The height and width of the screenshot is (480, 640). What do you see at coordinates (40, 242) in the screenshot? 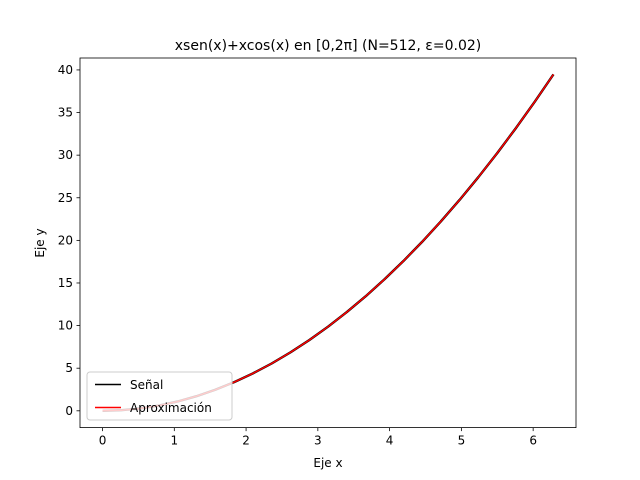
I see `y-axis-label: Eje y` at bounding box center [40, 242].